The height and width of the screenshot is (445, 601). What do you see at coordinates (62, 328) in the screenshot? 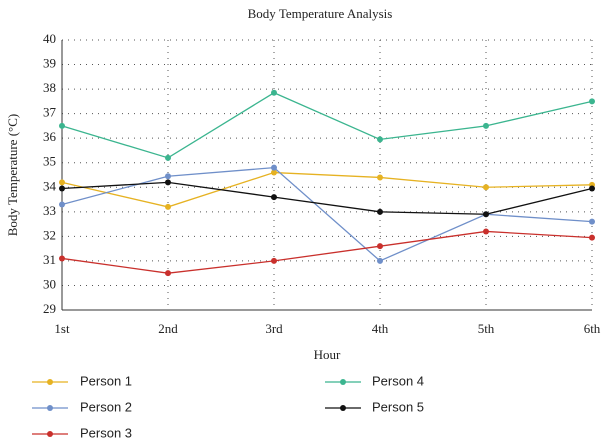
I see `x-tick-label: 1st` at bounding box center [62, 328].